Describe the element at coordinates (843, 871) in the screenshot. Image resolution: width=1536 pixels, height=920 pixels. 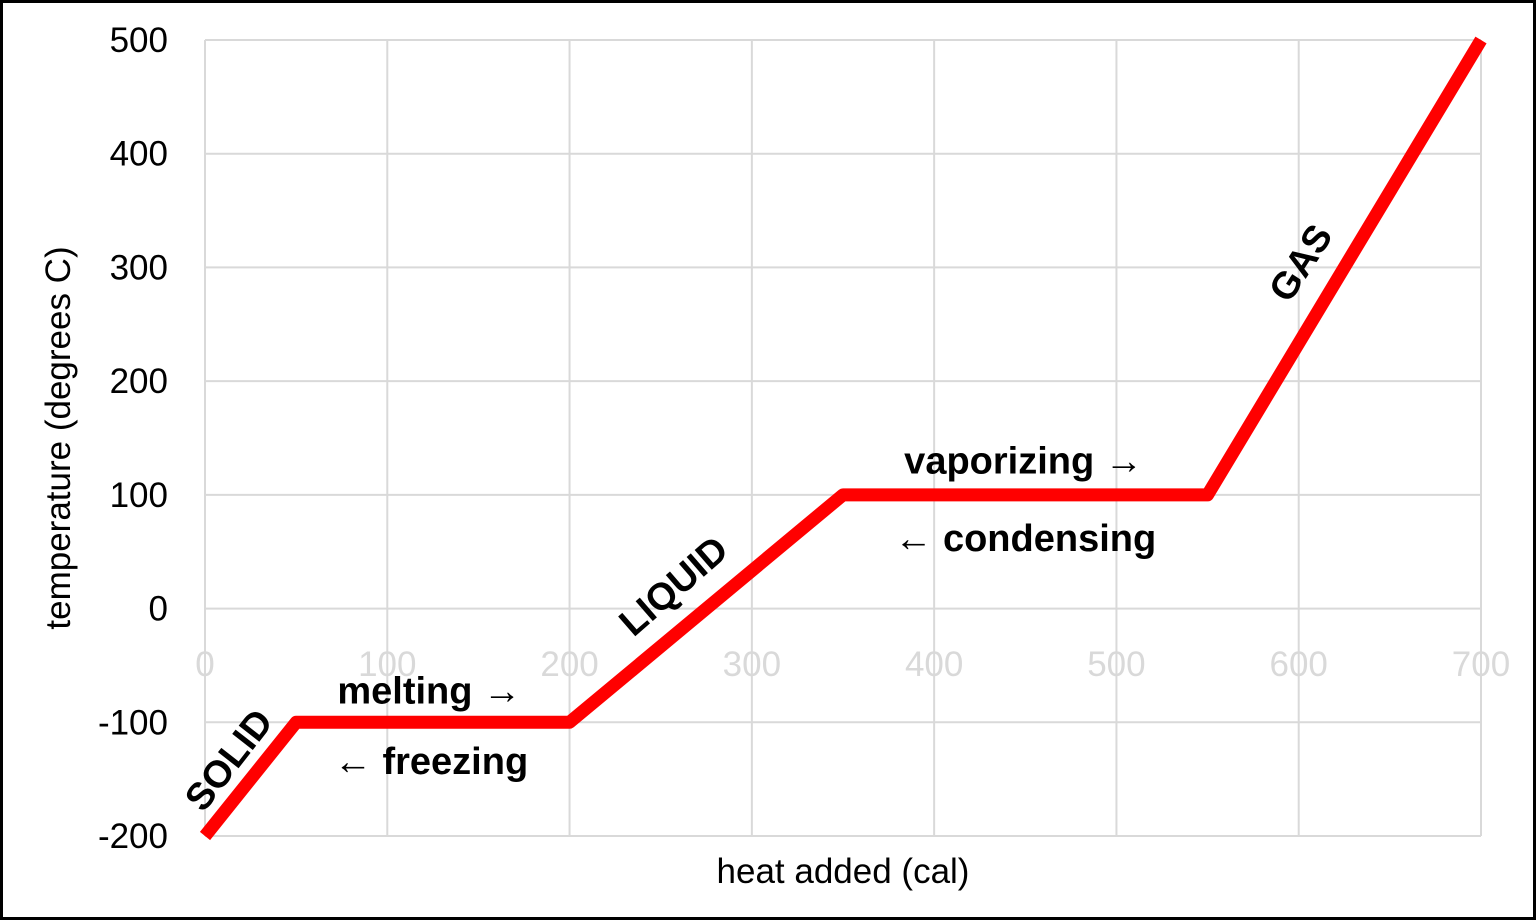
I see `x-axis-title: heat added (cal)` at that location.